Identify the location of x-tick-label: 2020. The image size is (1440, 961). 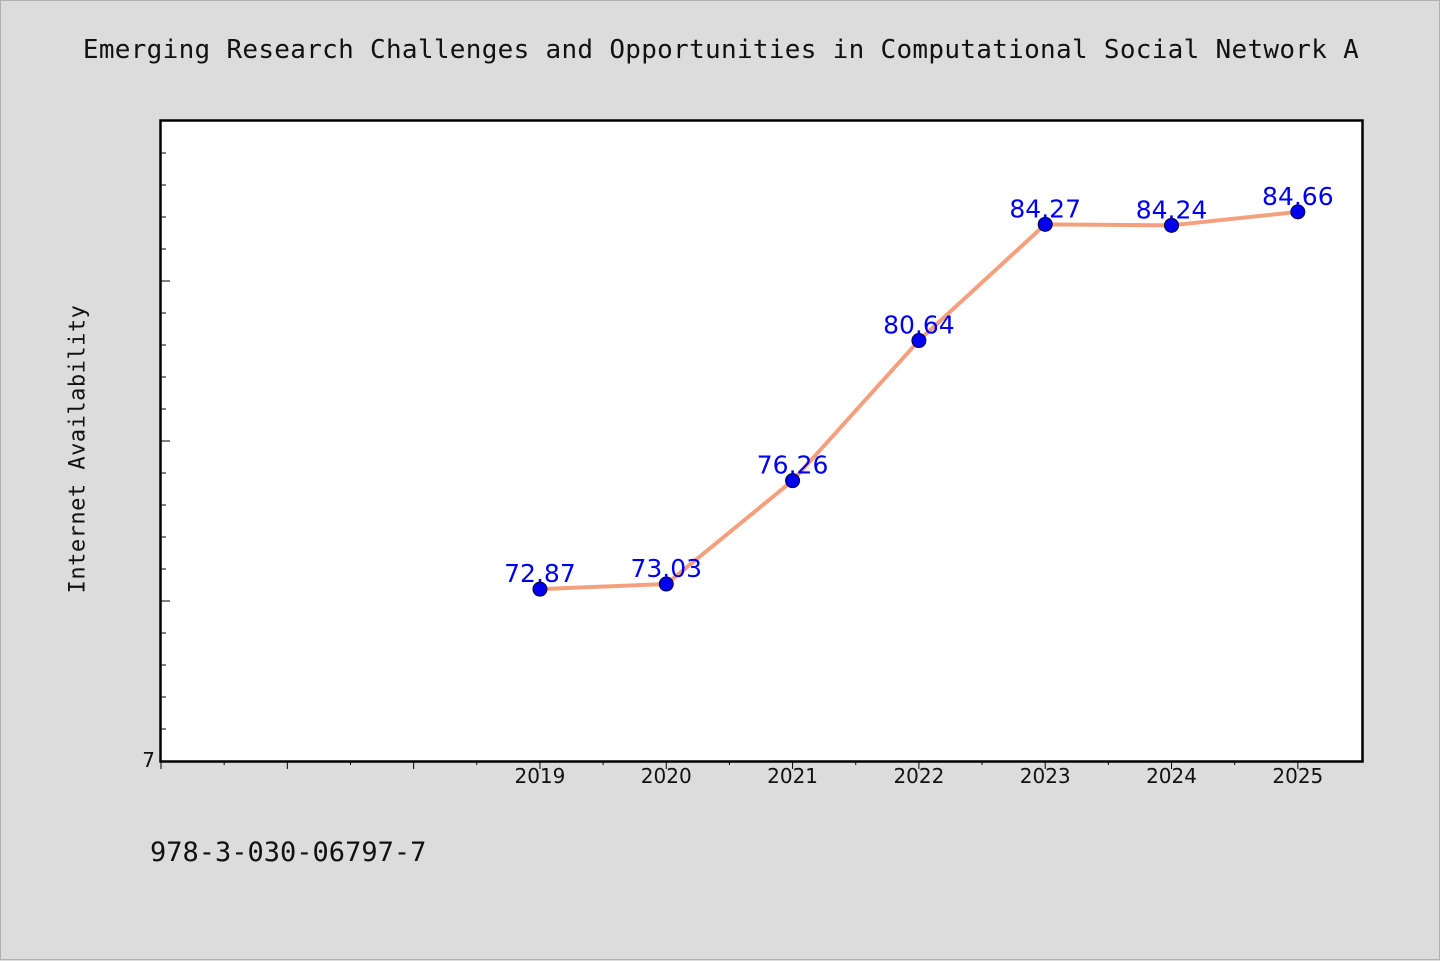
(666, 776).